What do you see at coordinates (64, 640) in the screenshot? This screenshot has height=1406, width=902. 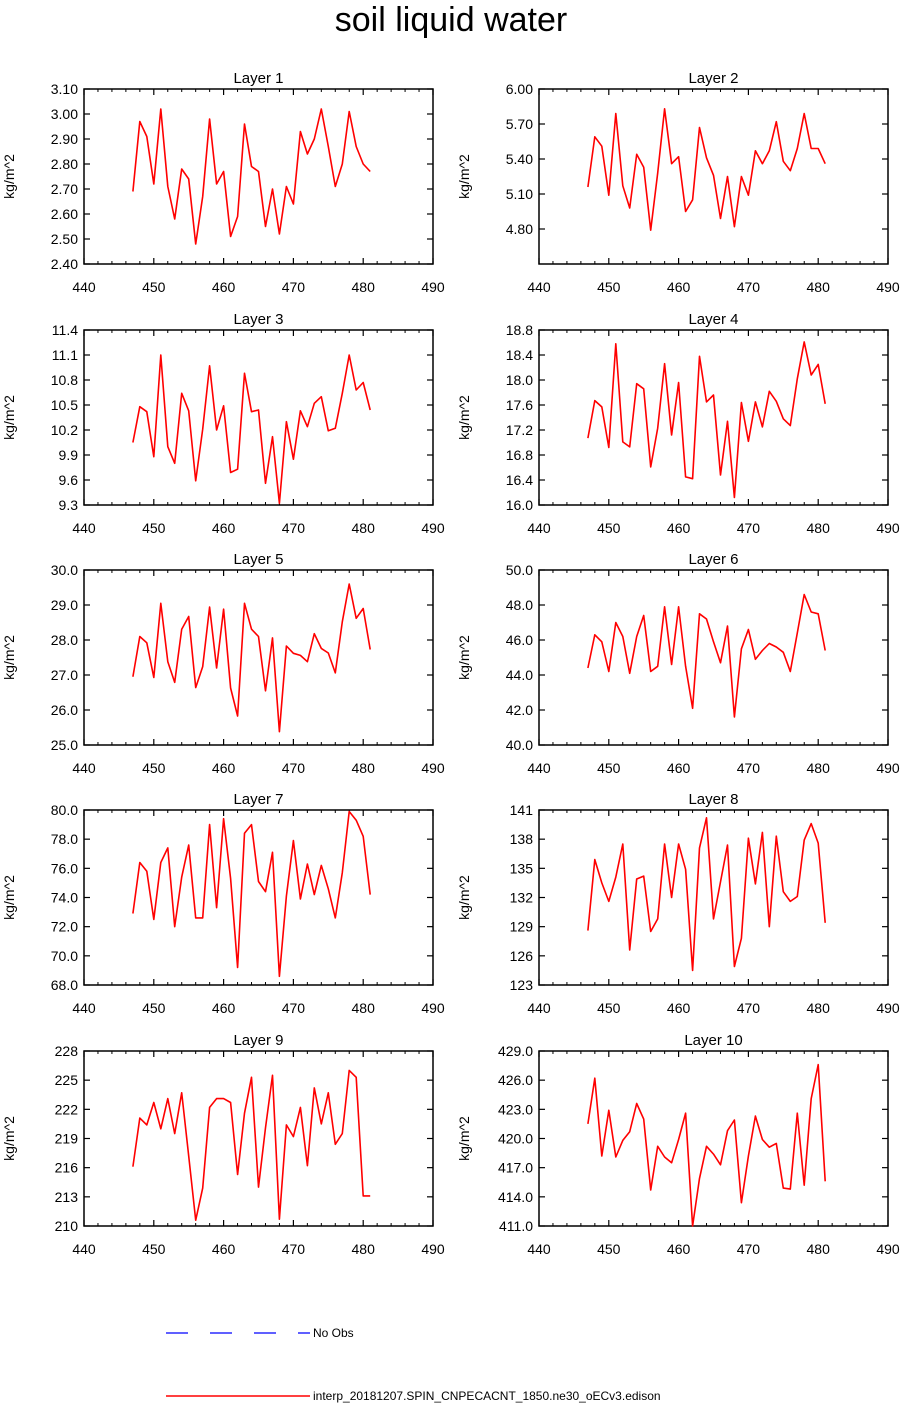 I see `y-tick-label: 28.0` at bounding box center [64, 640].